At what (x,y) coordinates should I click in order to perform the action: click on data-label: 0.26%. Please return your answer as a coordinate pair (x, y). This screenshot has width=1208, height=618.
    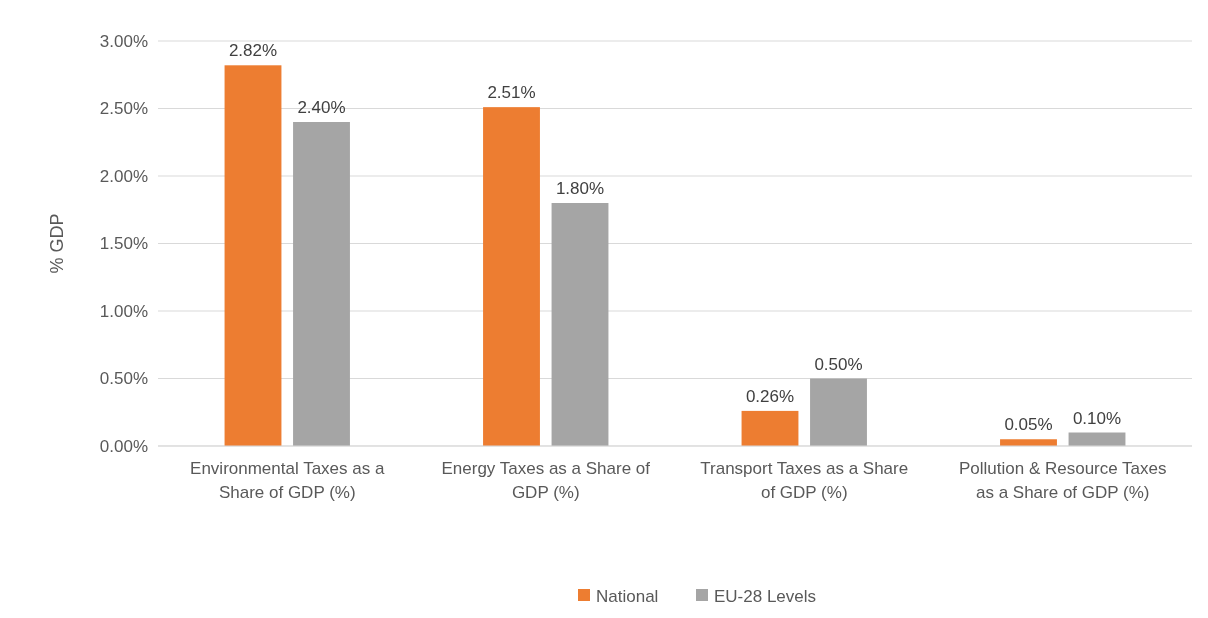
    Looking at the image, I should click on (770, 396).